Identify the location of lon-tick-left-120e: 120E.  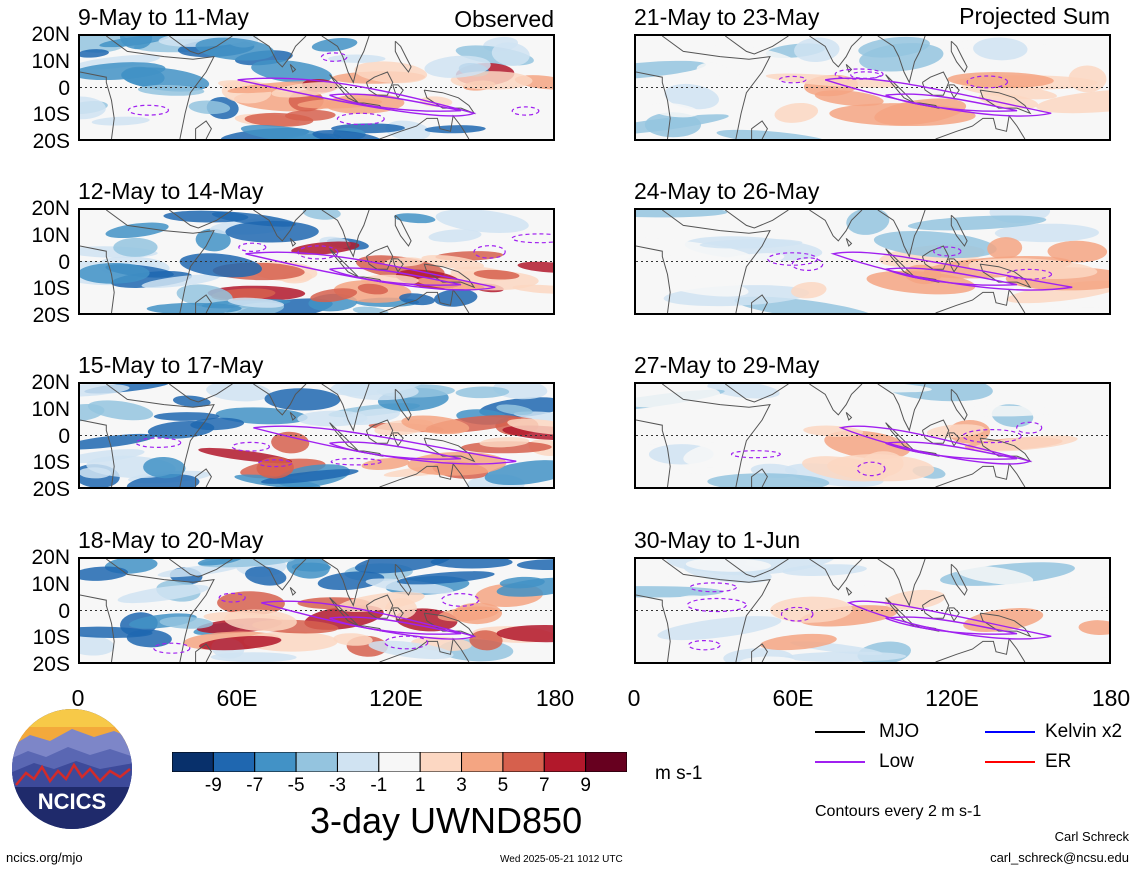
(396, 698).